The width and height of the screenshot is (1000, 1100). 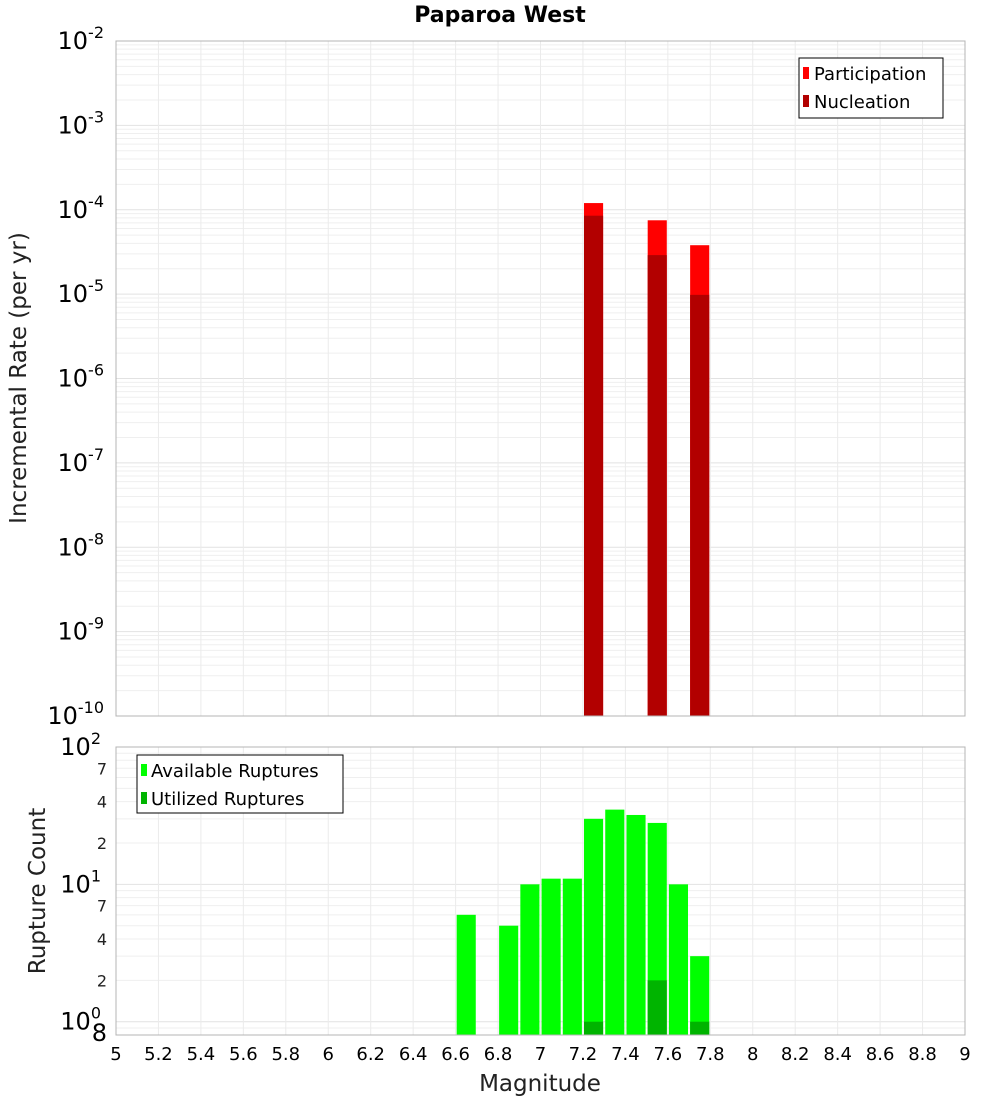 What do you see at coordinates (625, 1054) in the screenshot?
I see `x-tick-label: 7.4` at bounding box center [625, 1054].